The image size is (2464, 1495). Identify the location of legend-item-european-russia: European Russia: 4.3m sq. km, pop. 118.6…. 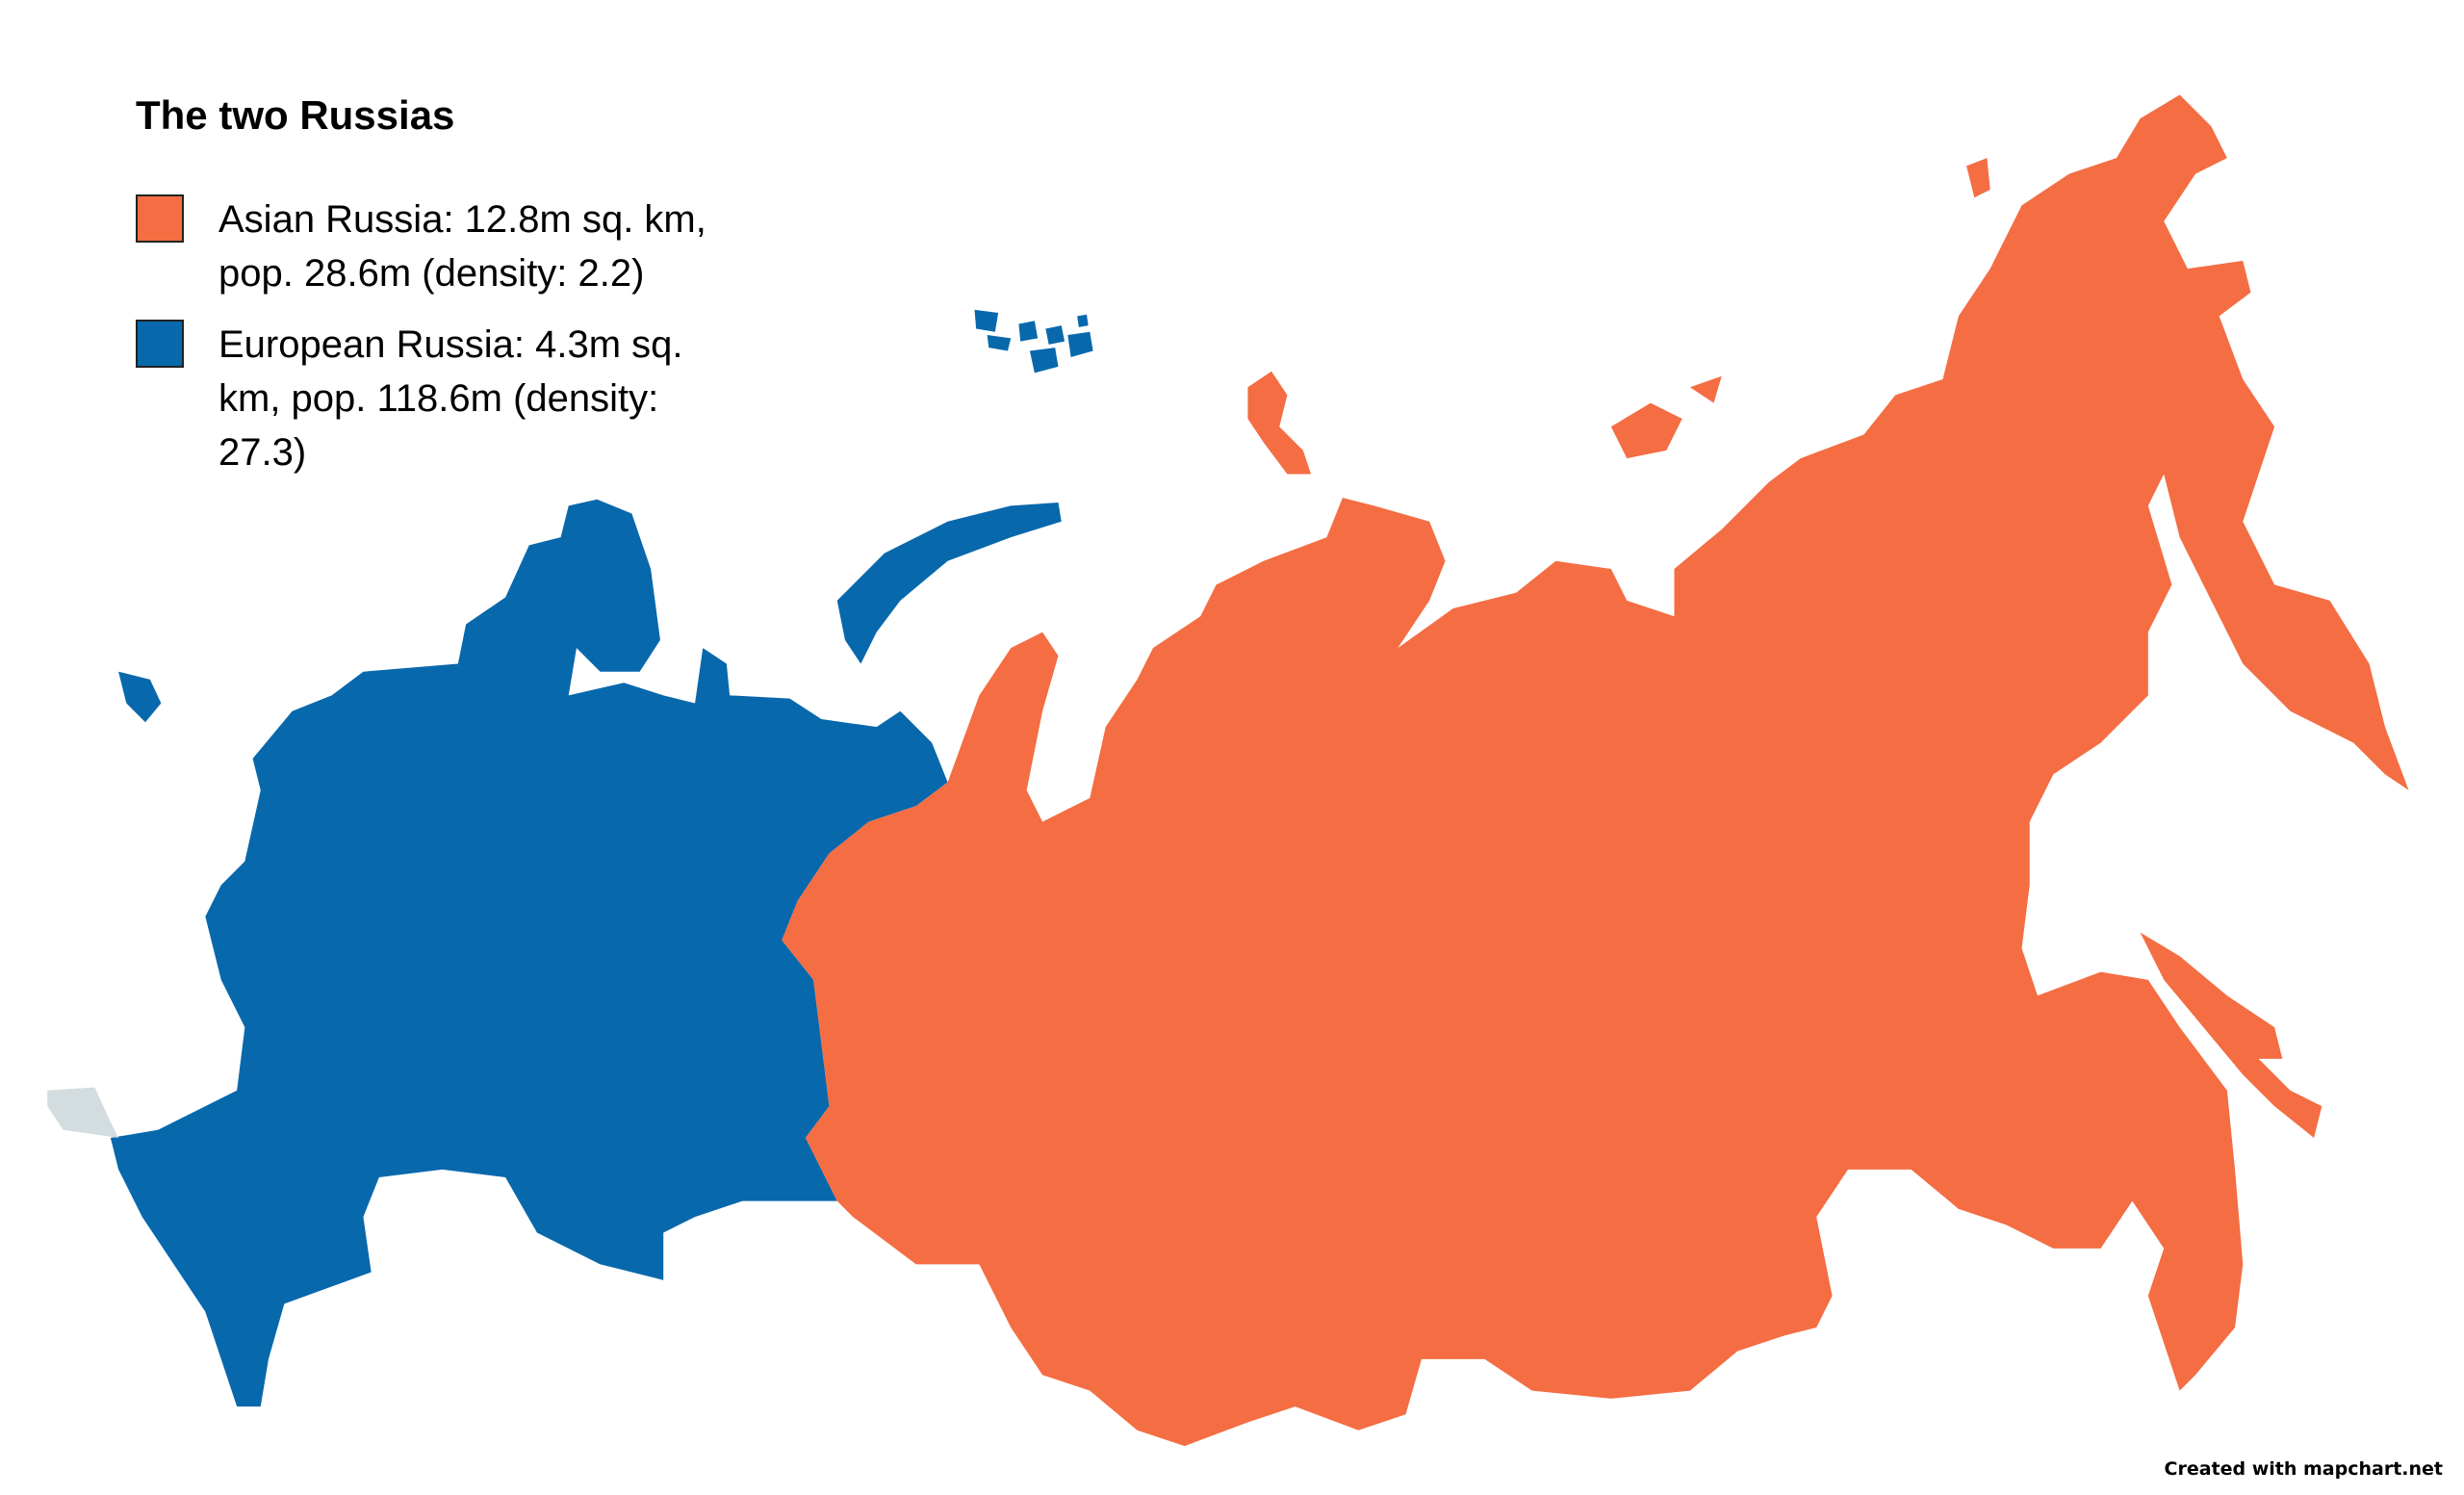
(444, 398).